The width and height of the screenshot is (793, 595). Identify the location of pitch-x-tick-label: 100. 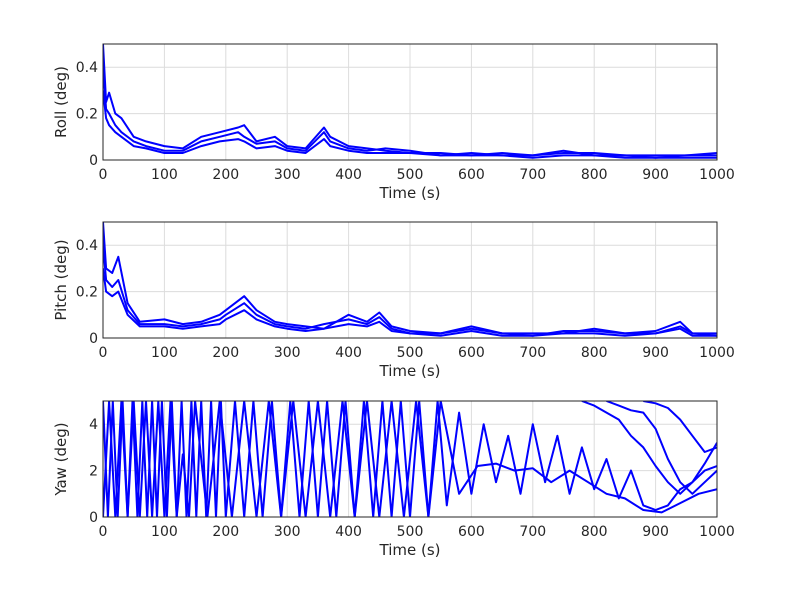
(164, 353).